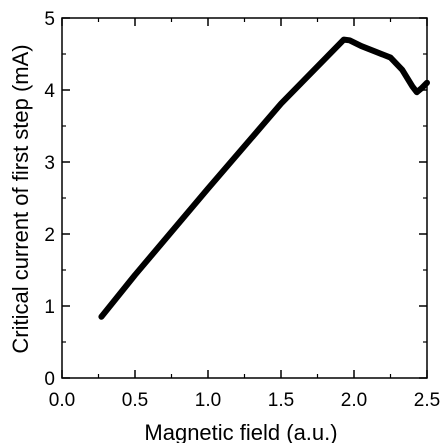 The width and height of the screenshot is (443, 443). What do you see at coordinates (281, 400) in the screenshot?
I see `x-tick-label: 1.5` at bounding box center [281, 400].